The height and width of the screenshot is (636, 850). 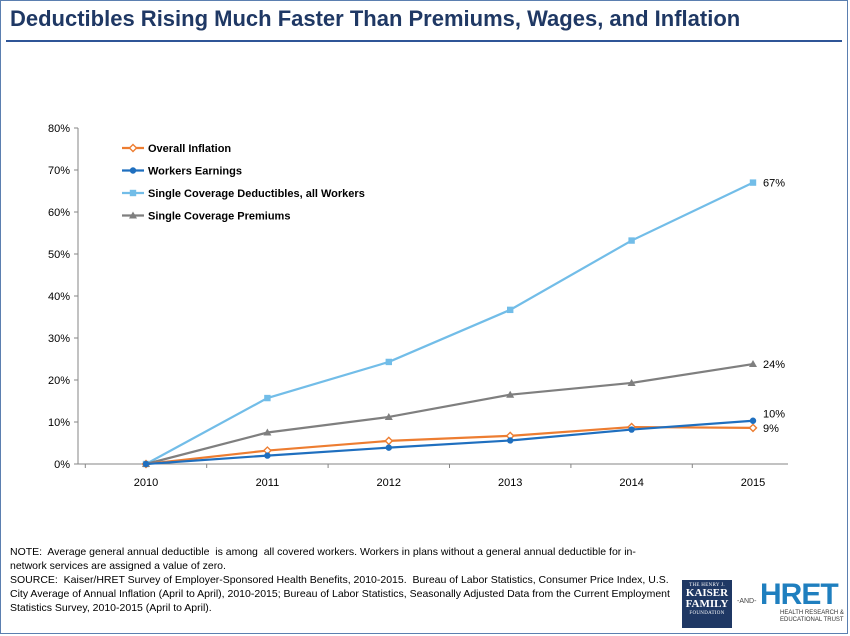 What do you see at coordinates (146, 483) in the screenshot?
I see `x-tick-label: 2010` at bounding box center [146, 483].